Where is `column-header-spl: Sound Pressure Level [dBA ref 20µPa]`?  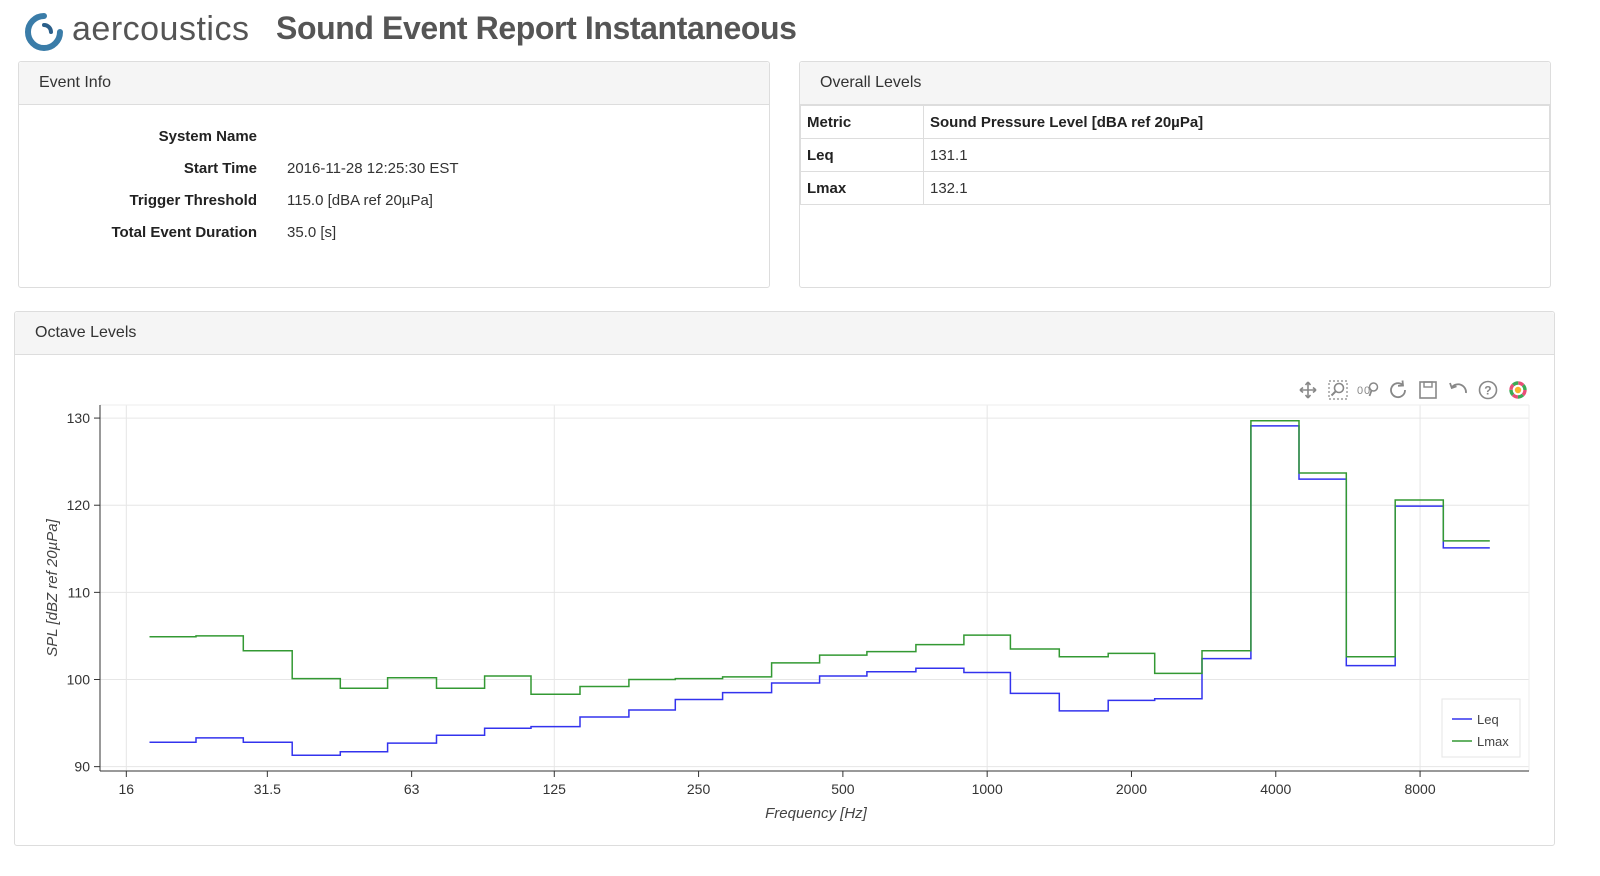 column-header-spl: Sound Pressure Level [dBA ref 20µPa] is located at coordinates (1236, 122).